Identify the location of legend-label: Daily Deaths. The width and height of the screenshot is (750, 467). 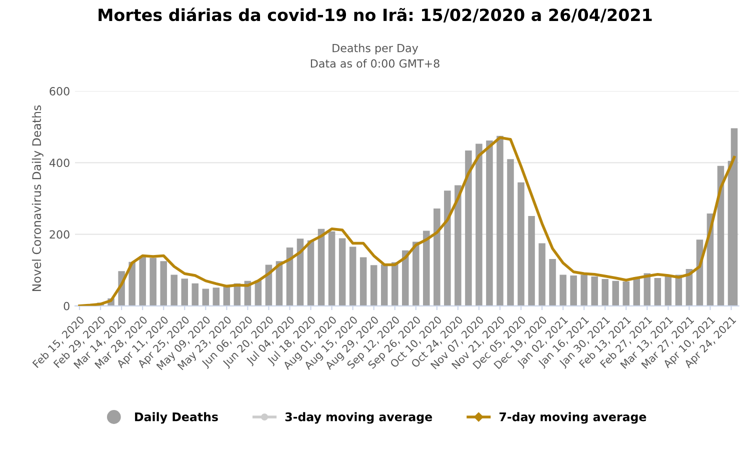
(176, 418).